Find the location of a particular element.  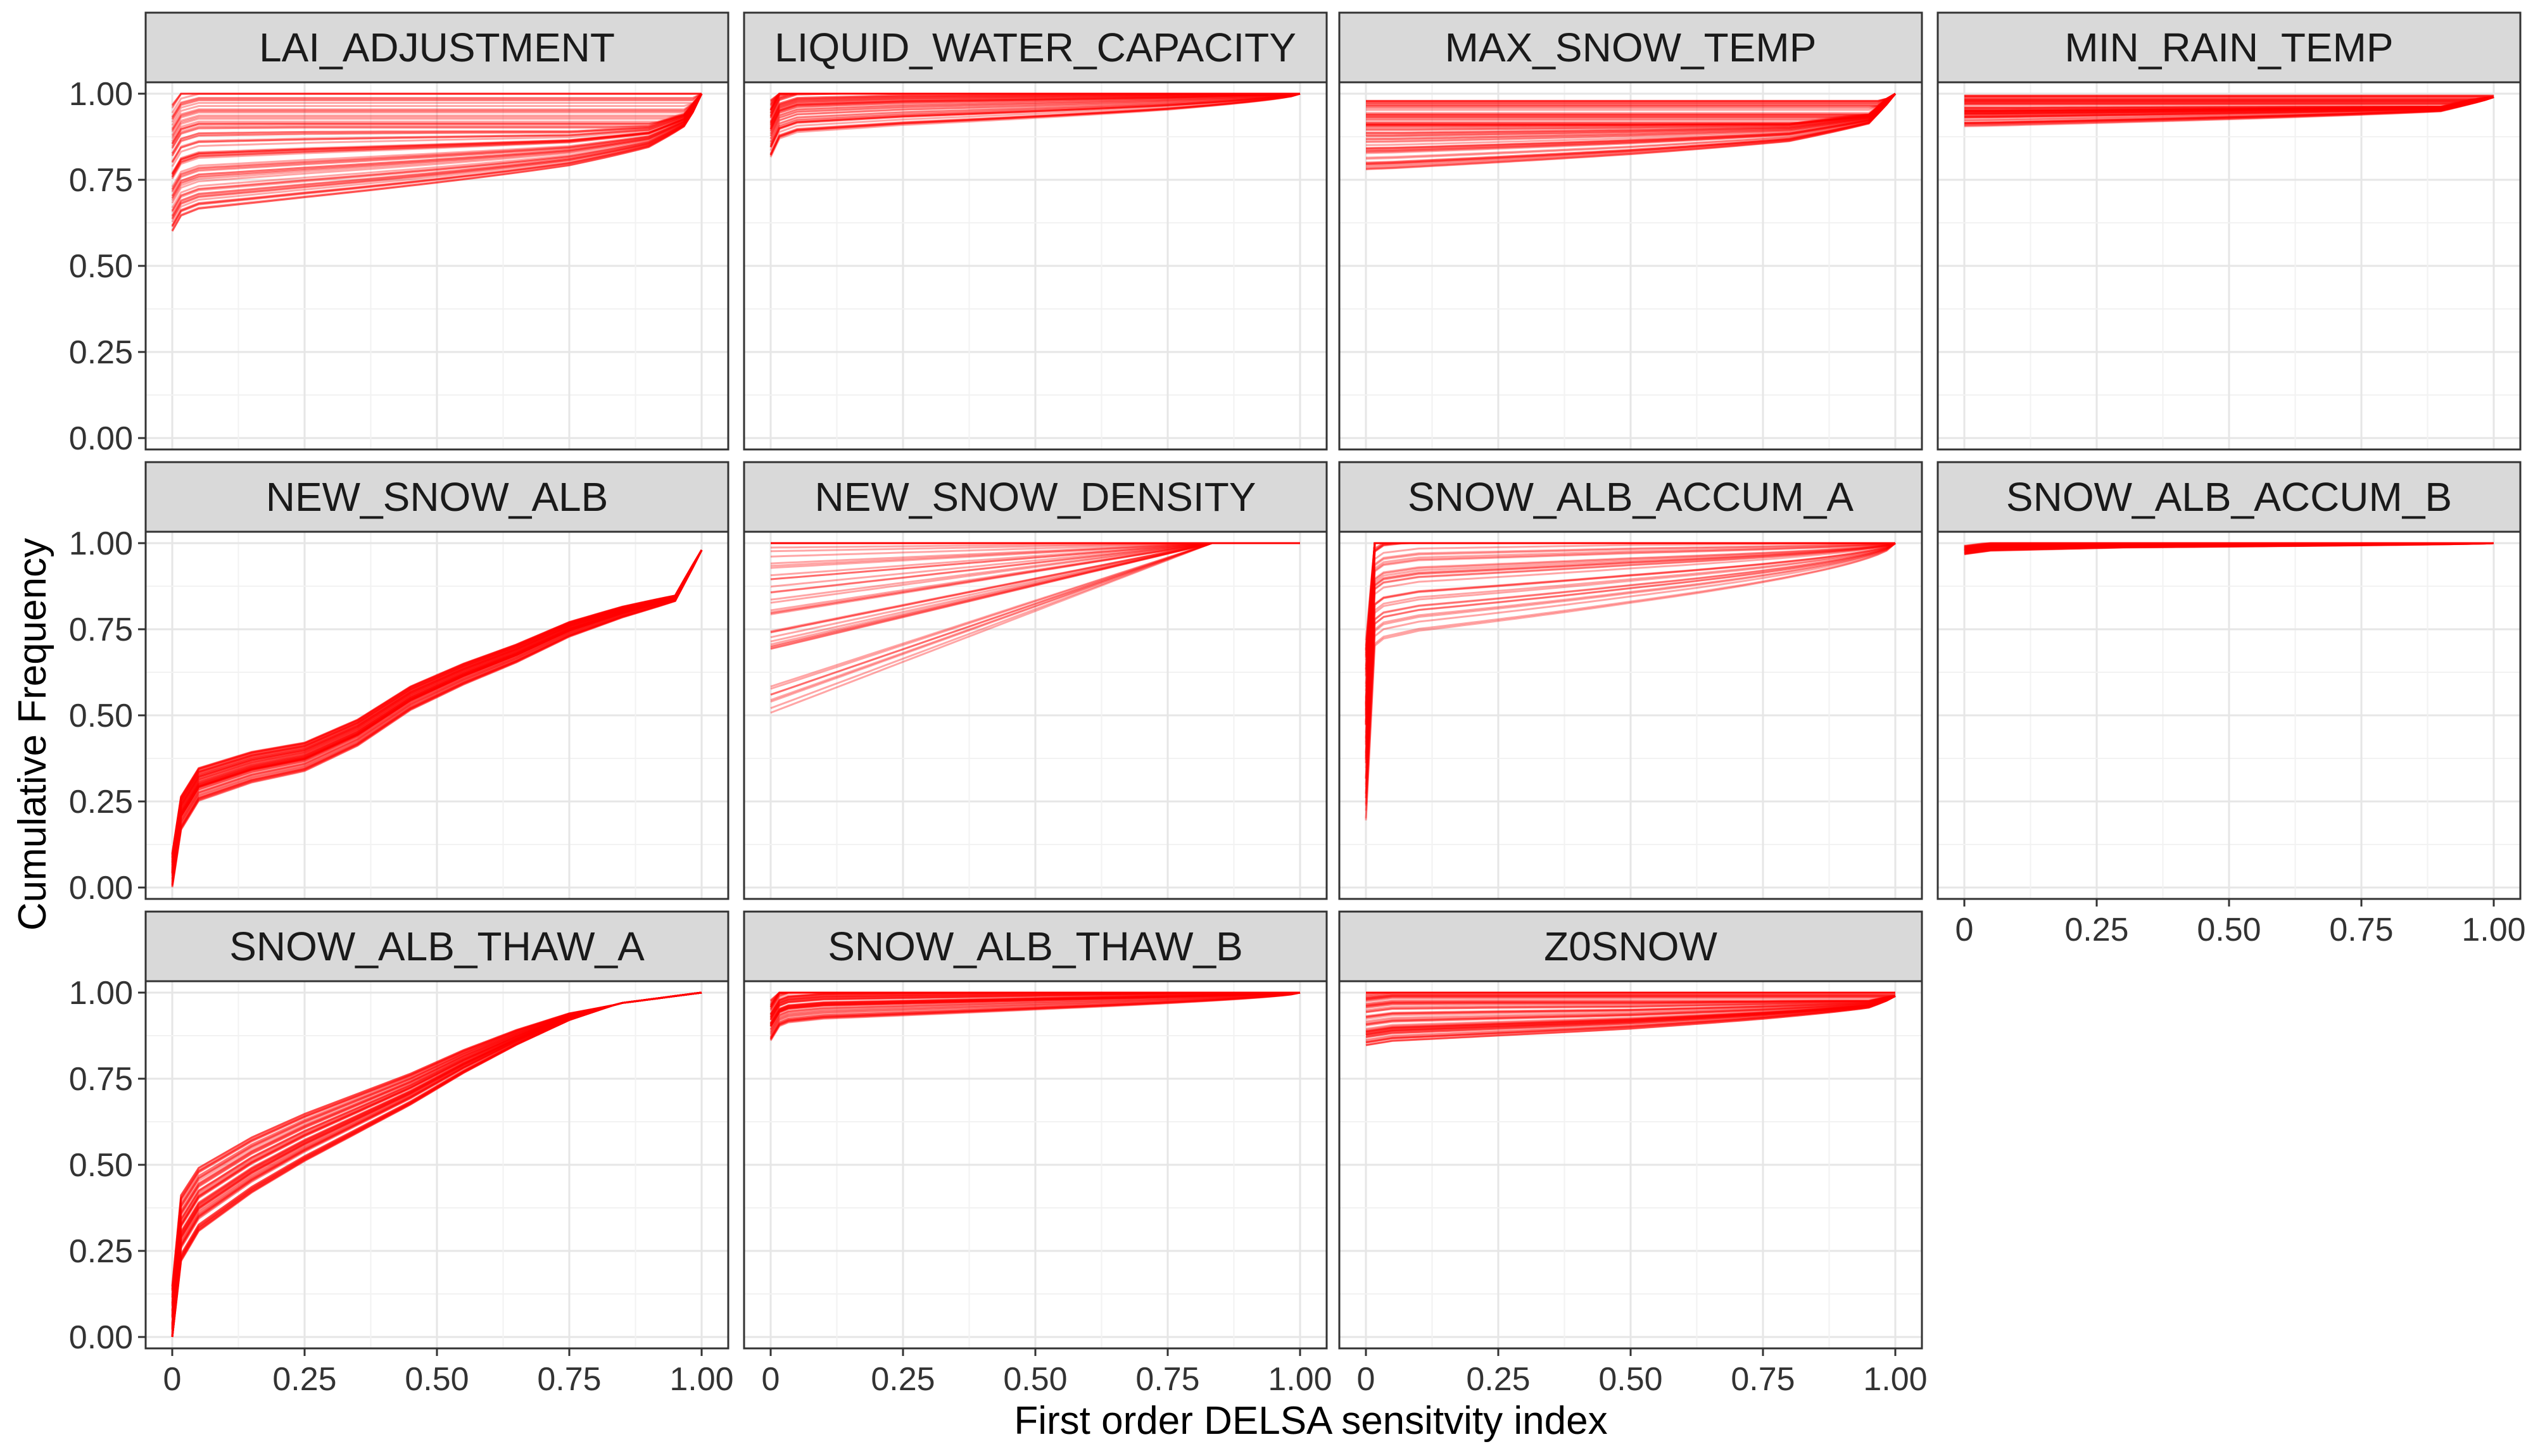

x-tick-label: 0.75 is located at coordinates (569, 1379).